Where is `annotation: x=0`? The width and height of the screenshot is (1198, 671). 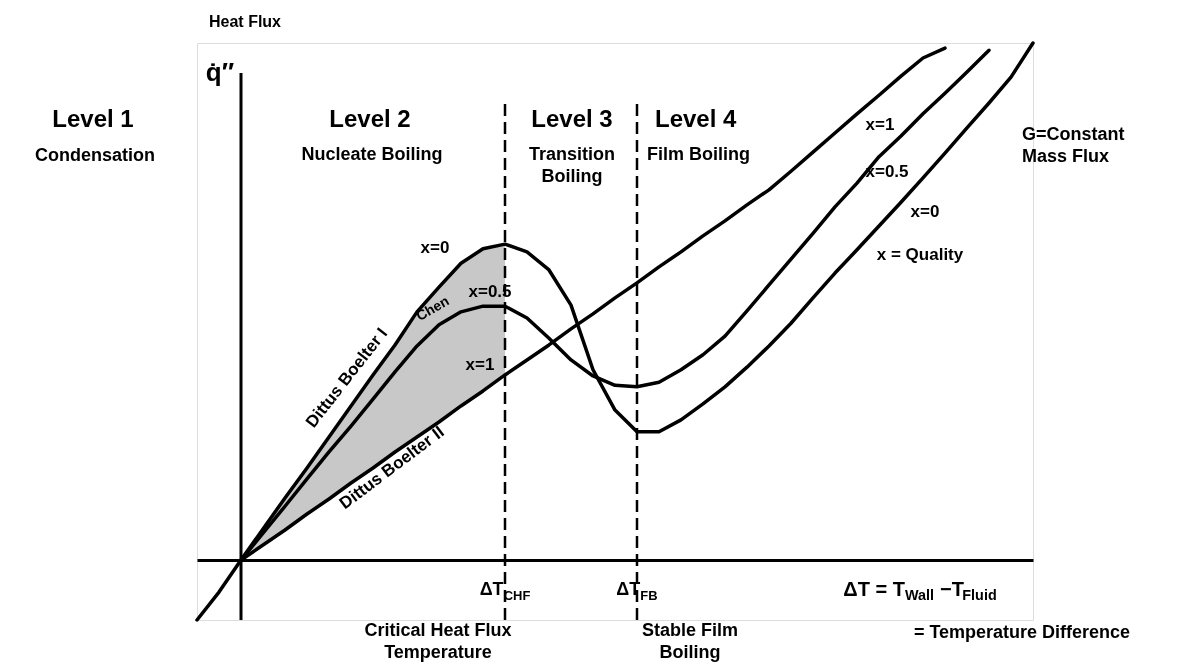
annotation: x=0 is located at coordinates (435, 247).